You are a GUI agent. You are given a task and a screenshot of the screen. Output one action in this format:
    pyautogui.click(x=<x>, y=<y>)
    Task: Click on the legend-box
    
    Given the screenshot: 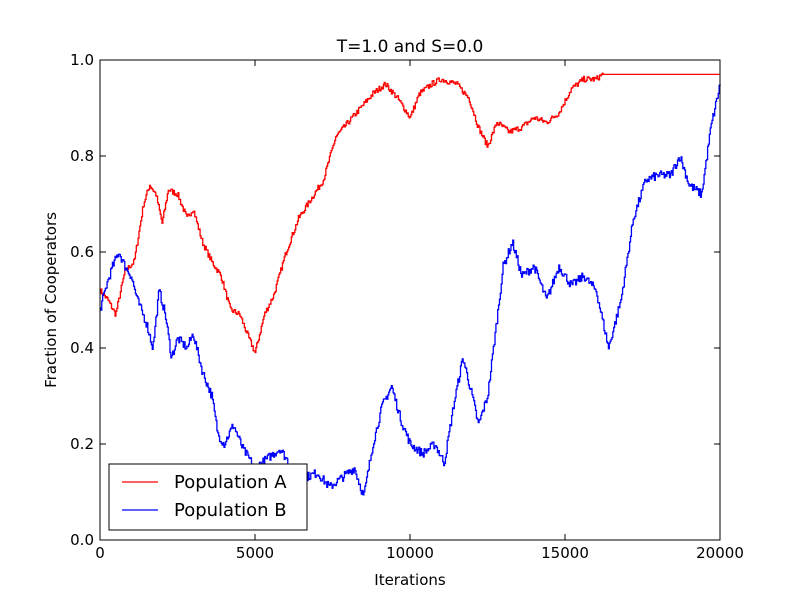 What is the action you would take?
    pyautogui.click(x=208, y=497)
    